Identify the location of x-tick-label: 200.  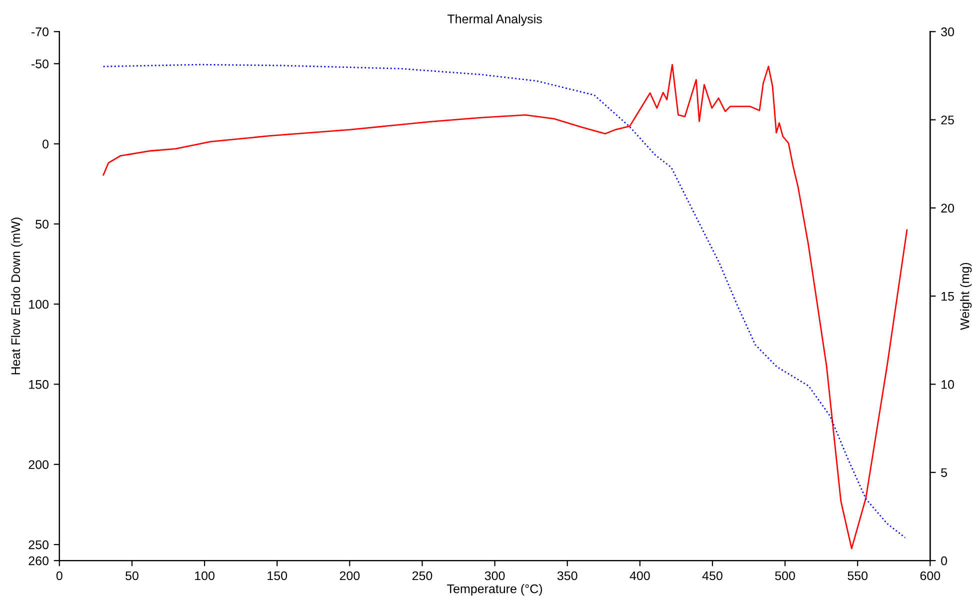
(350, 575).